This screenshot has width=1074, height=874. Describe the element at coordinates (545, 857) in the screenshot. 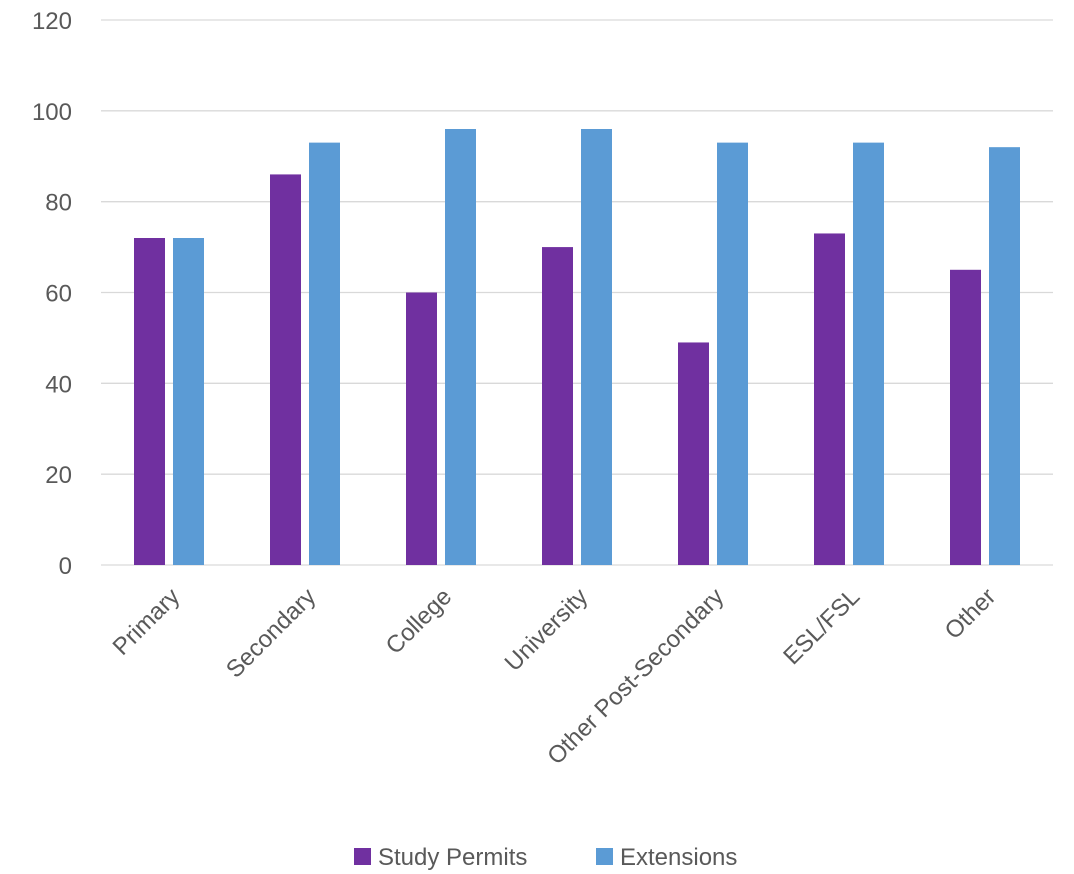

I see `legend: Study Permits Extensions` at that location.